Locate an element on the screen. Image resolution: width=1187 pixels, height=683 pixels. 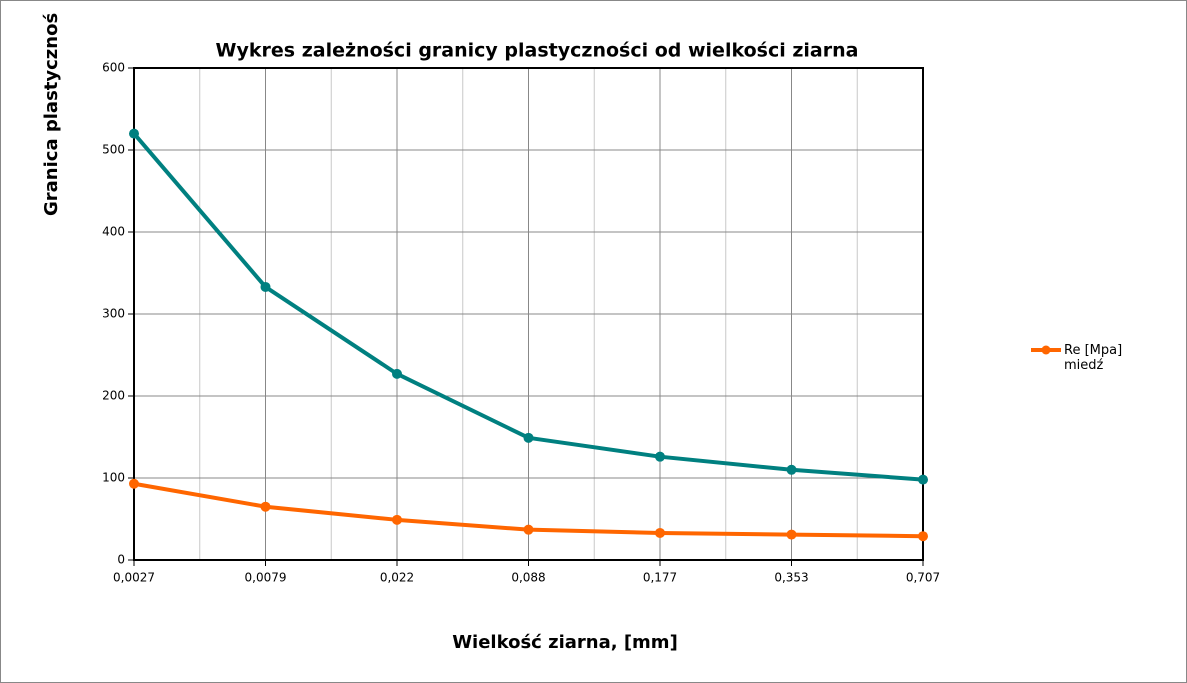
legend-label: Re [Mpa] miedź is located at coordinates (1093, 358).